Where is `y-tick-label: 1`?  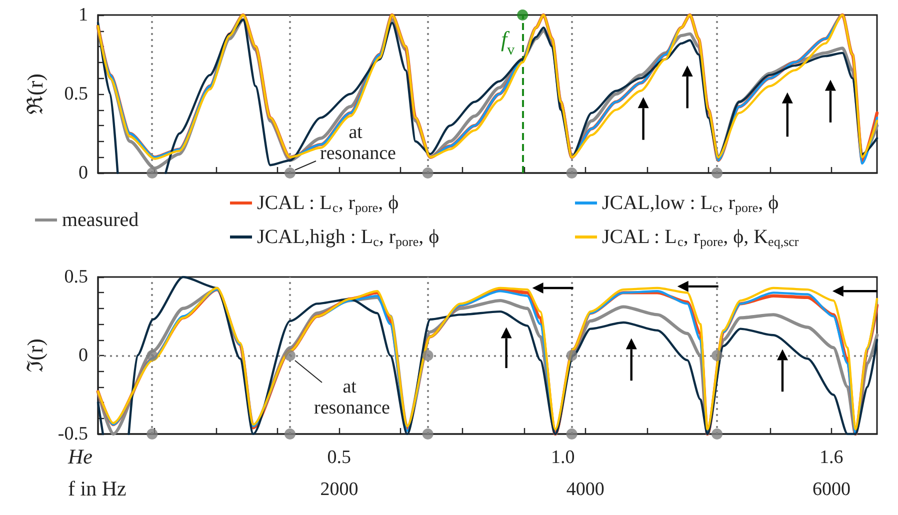 y-tick-label: 1 is located at coordinates (83, 15).